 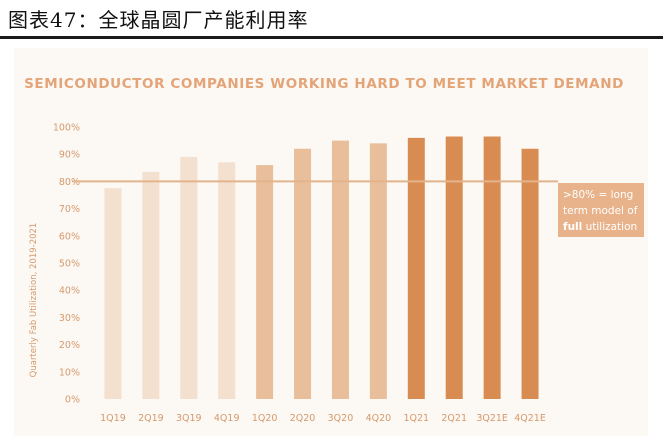 I want to click on y-axis-label: Quarterly Fab Utilization, 2019-2021, so click(x=34, y=300).